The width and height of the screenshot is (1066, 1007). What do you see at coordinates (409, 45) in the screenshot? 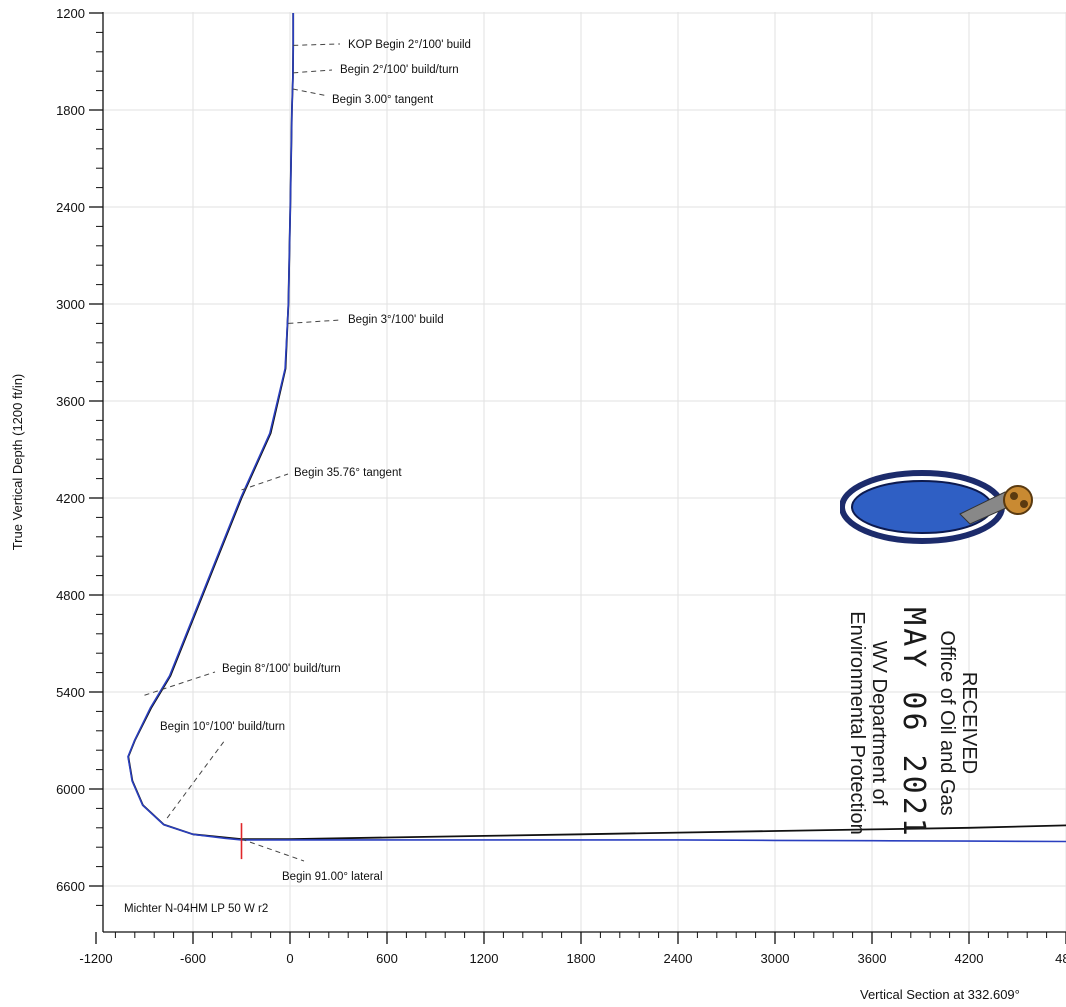
I see `annotation-label: KOP Begin 2°/100' build` at bounding box center [409, 45].